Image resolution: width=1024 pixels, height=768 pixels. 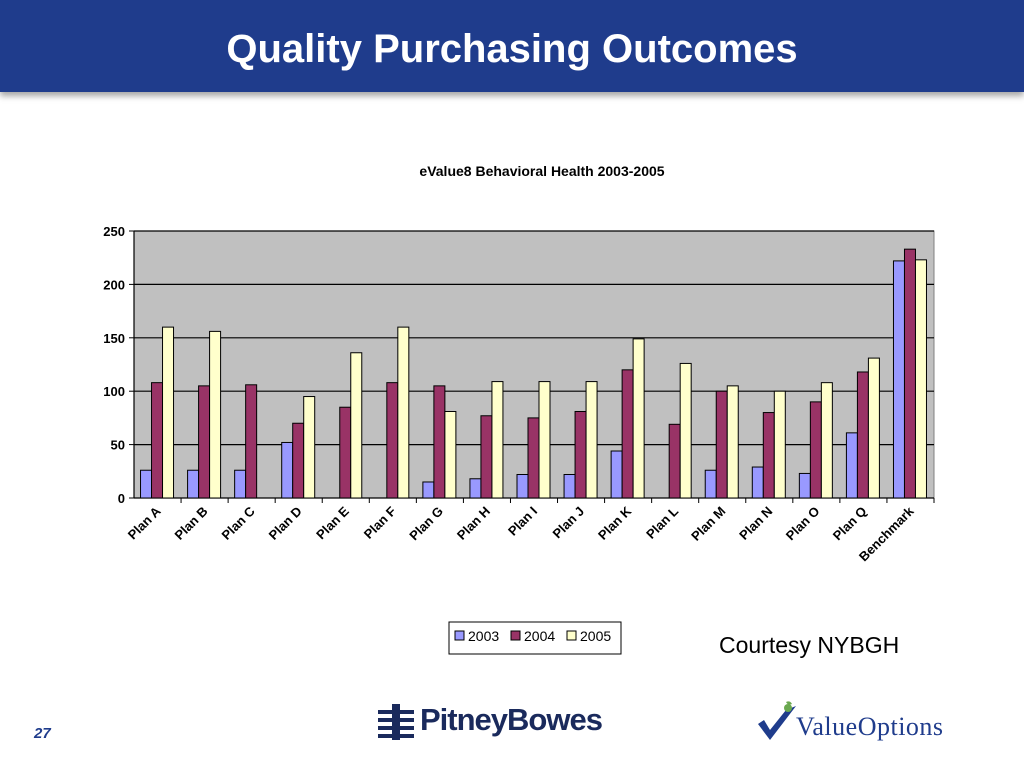 What do you see at coordinates (616, 474) in the screenshot?
I see `bar-2003-plan-k` at bounding box center [616, 474].